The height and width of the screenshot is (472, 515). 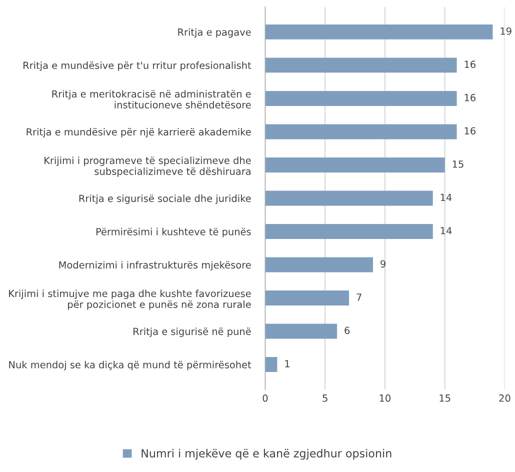 What do you see at coordinates (267, 454) in the screenshot?
I see `legend-label: Numri i mjekëve që e kanë zgjedhur opsionin` at bounding box center [267, 454].